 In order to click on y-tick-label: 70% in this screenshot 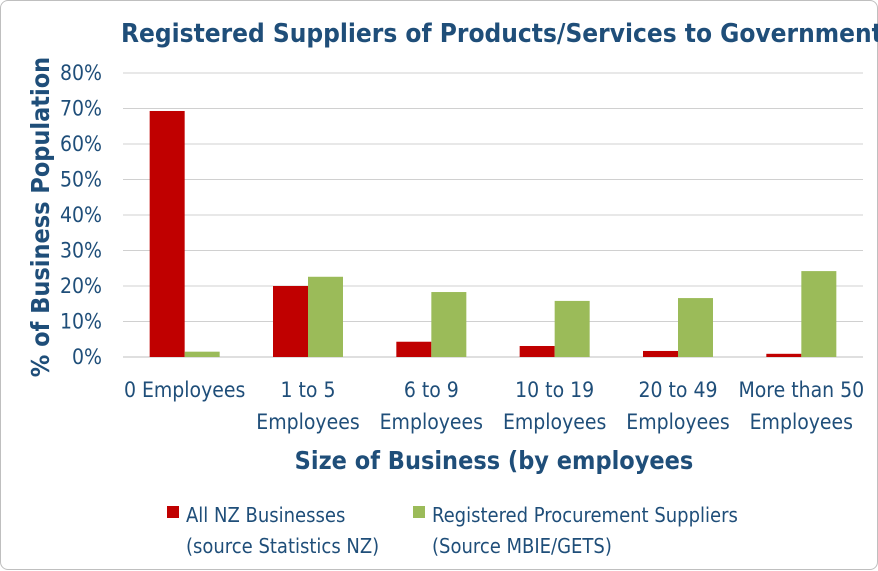, I will do `click(81, 109)`.